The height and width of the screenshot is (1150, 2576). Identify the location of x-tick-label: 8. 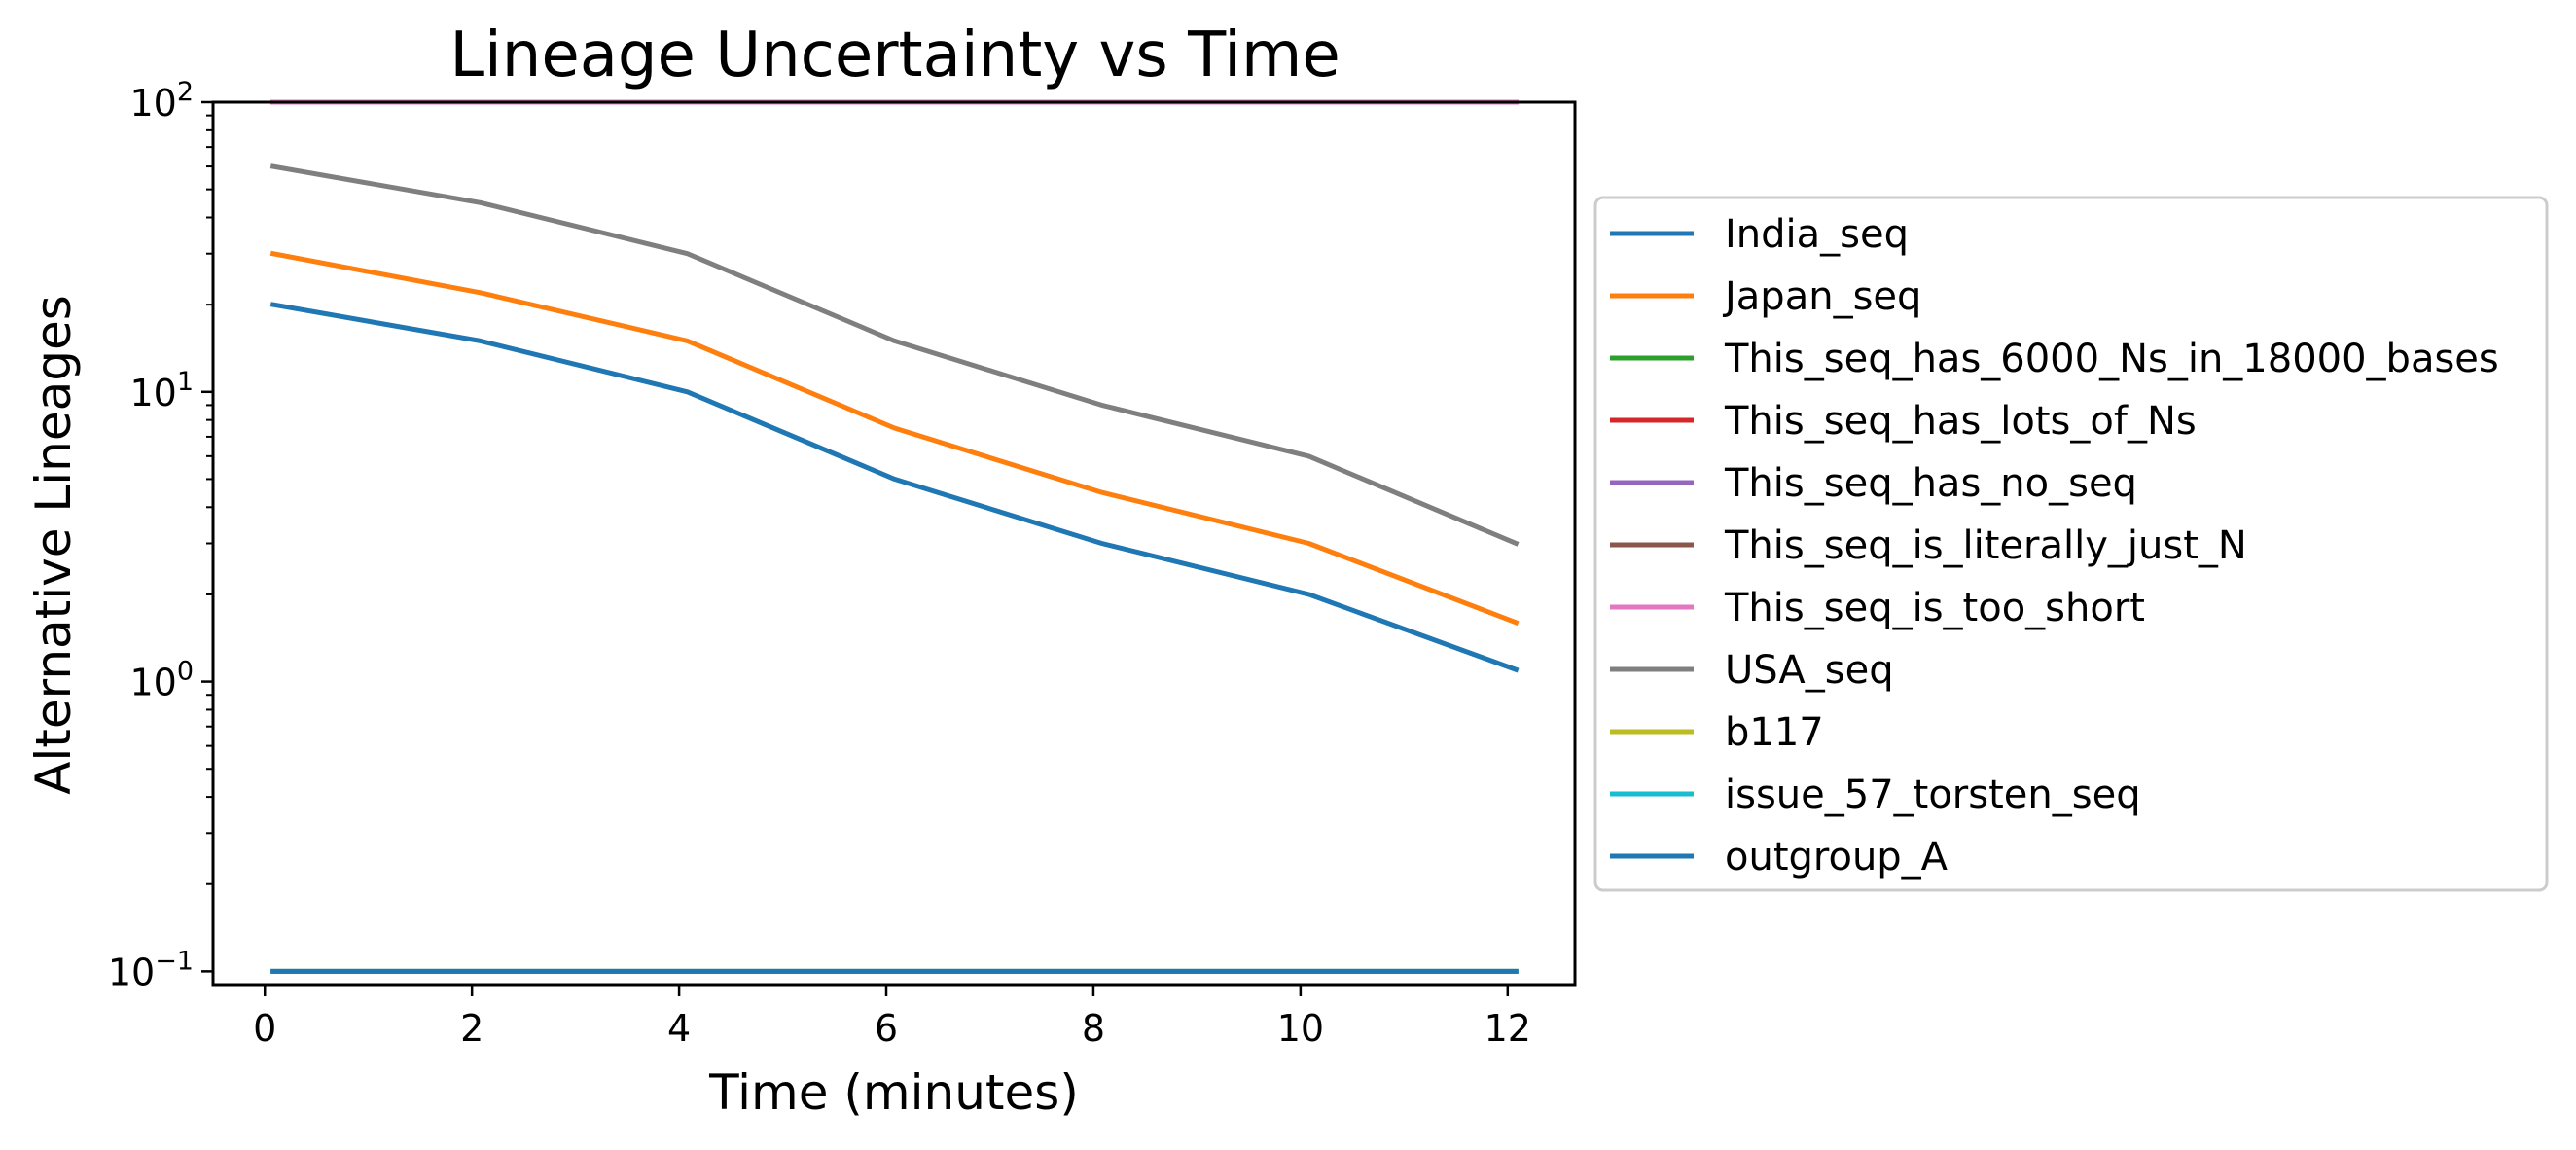
(1093, 1028).